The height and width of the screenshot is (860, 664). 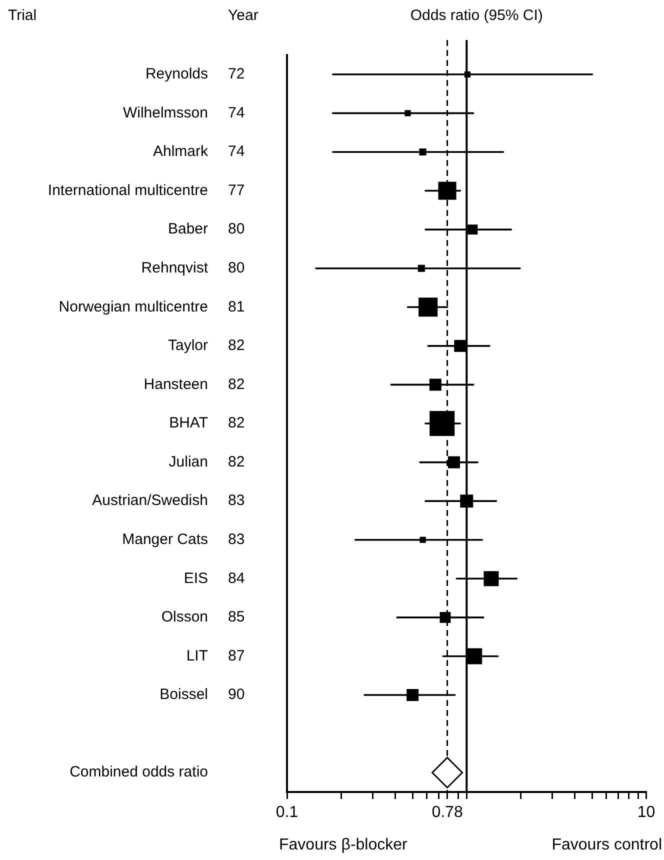 What do you see at coordinates (236, 695) in the screenshot?
I see `y2-tick-label: 90` at bounding box center [236, 695].